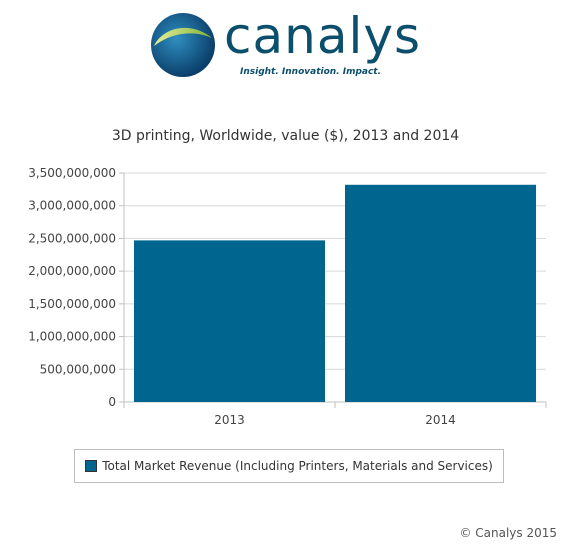 The width and height of the screenshot is (571, 560). I want to click on y-tick-label: 500,000,000, so click(78, 369).